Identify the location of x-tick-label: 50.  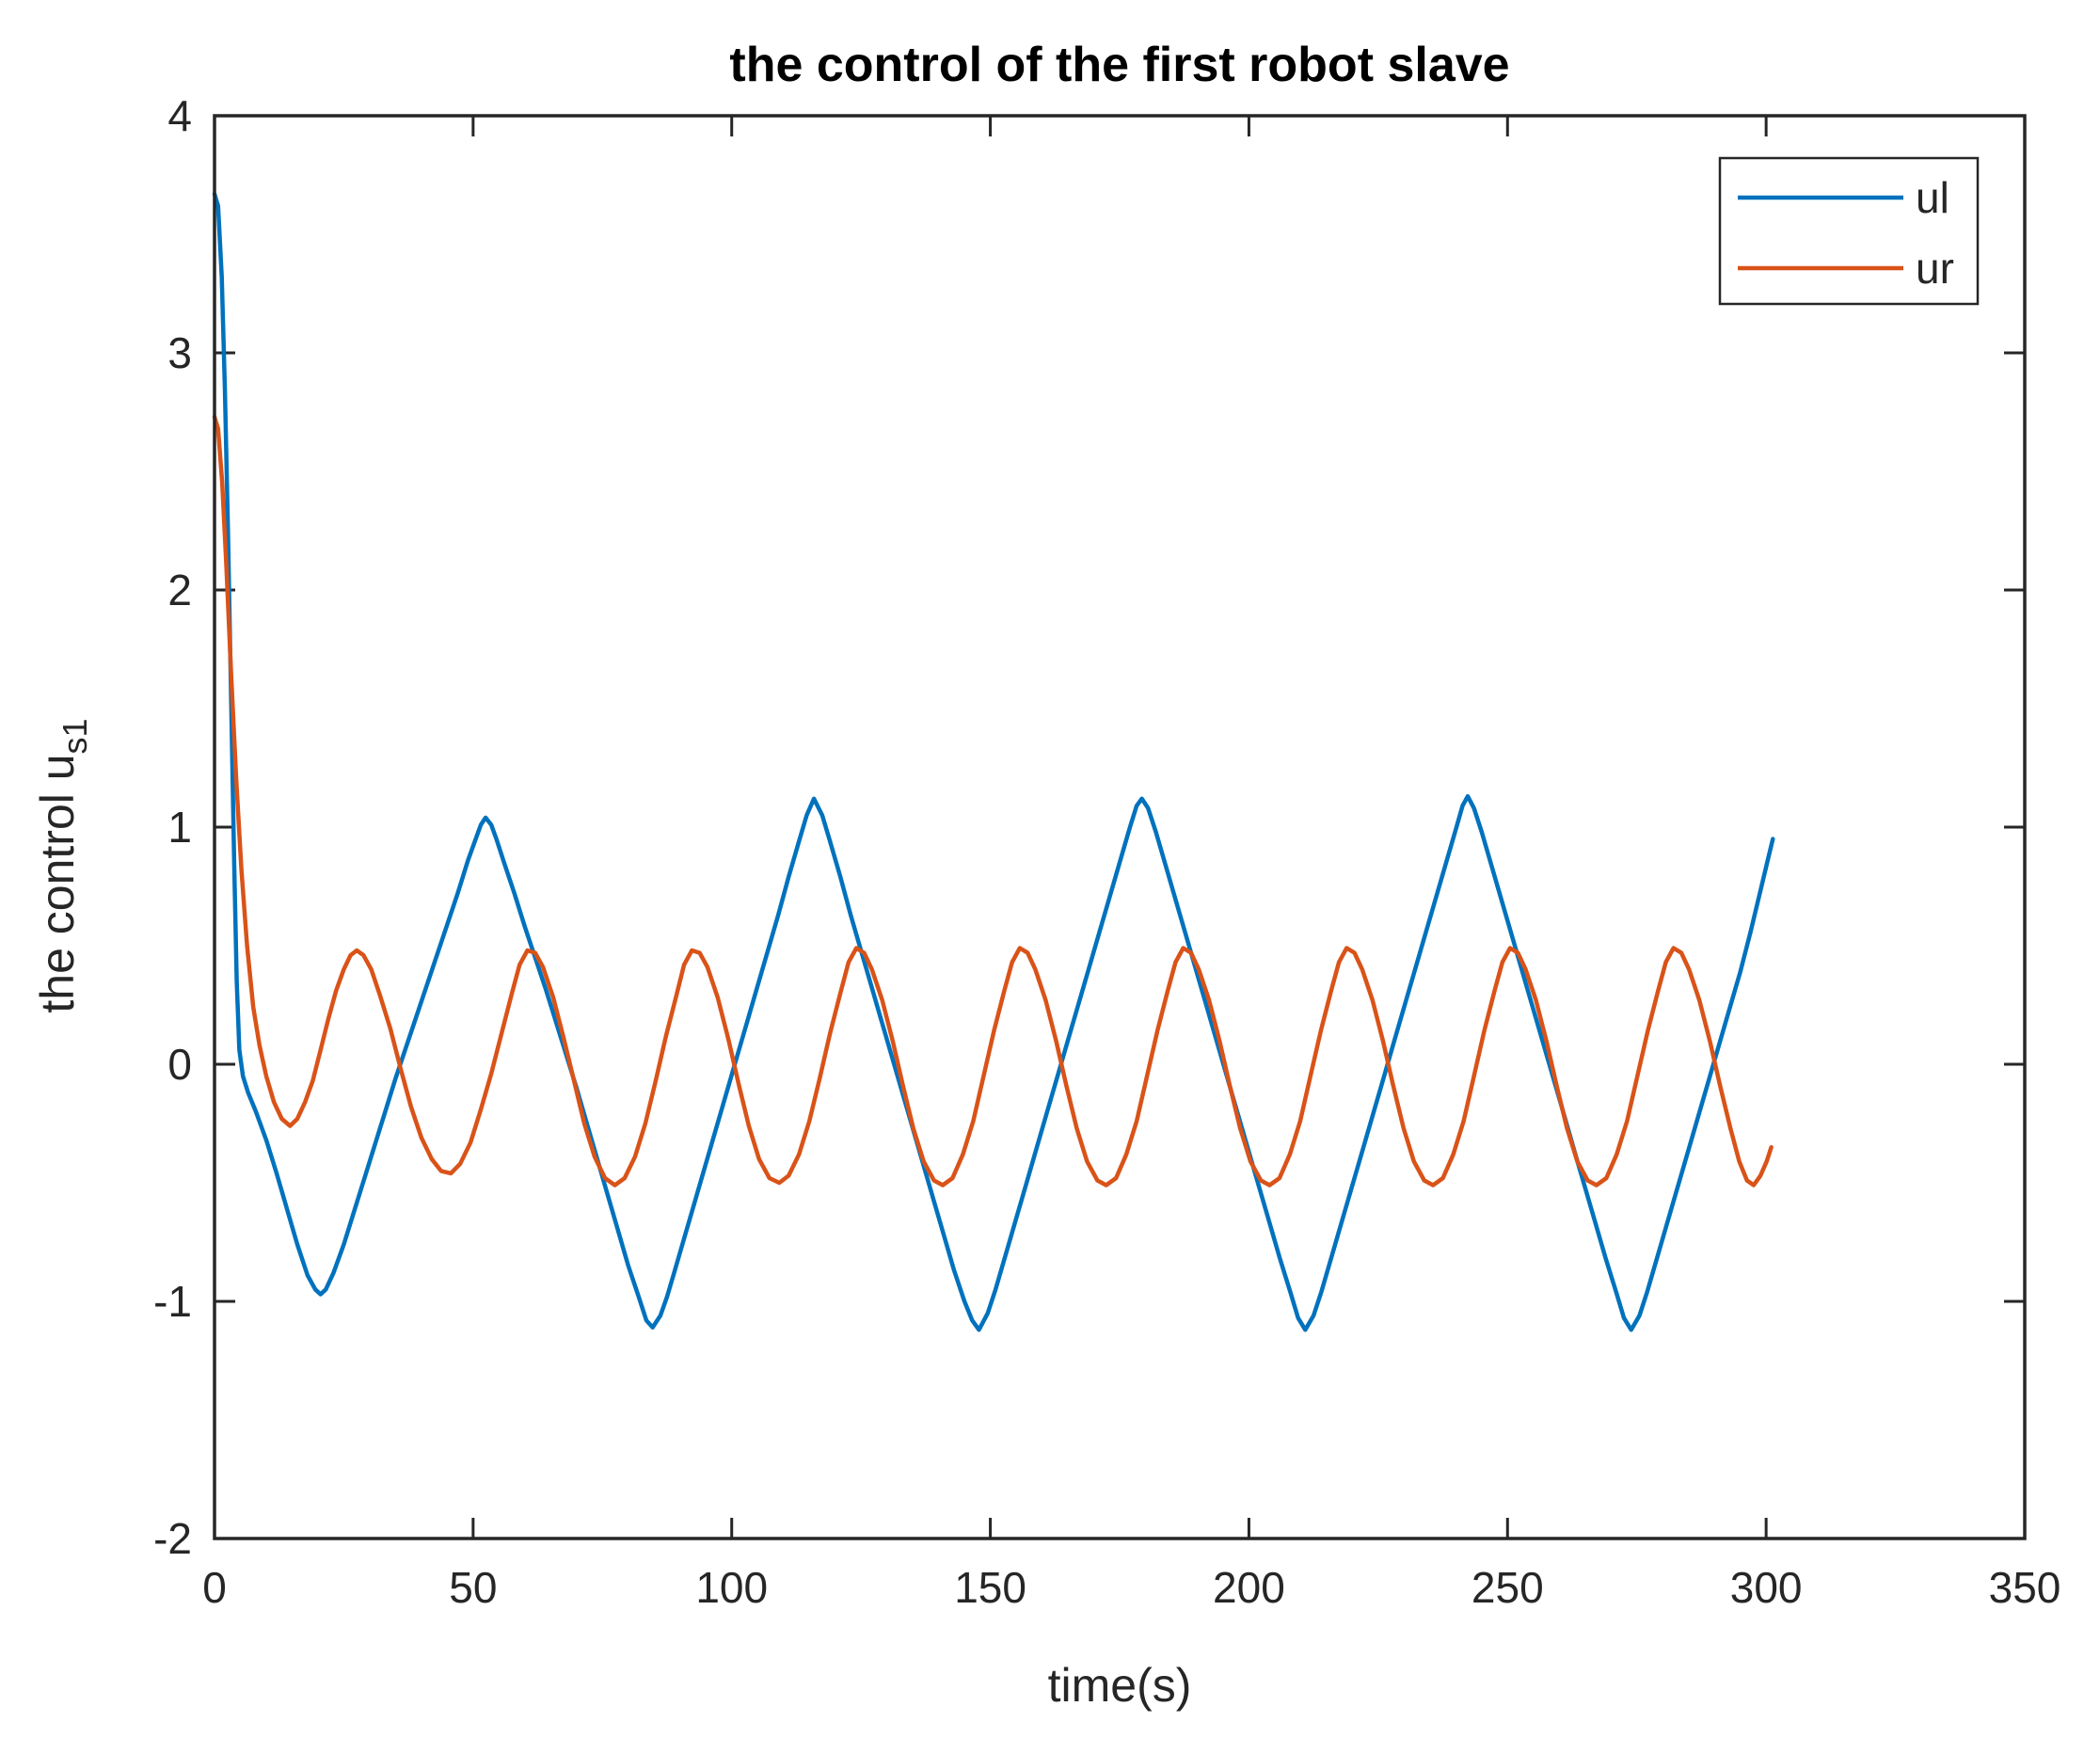
(473, 1587).